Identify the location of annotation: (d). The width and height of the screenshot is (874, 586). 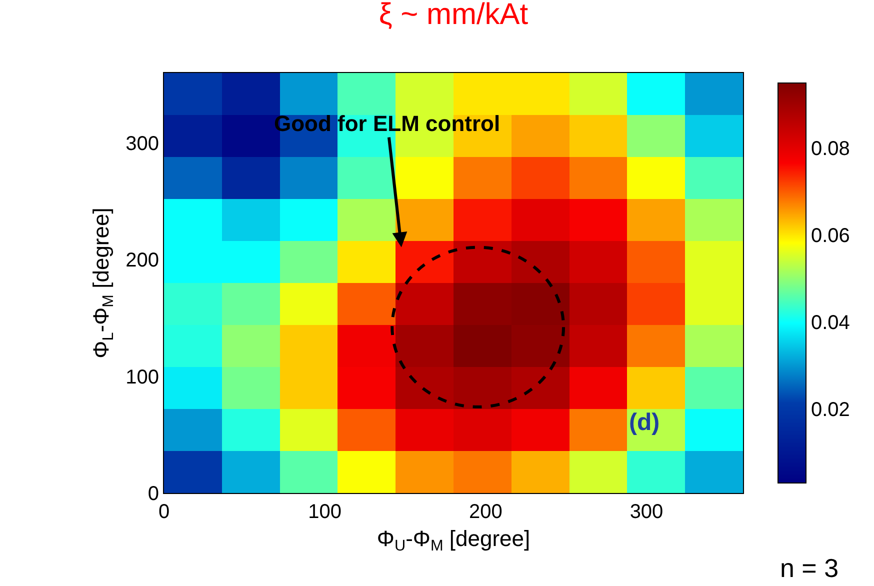
(644, 422).